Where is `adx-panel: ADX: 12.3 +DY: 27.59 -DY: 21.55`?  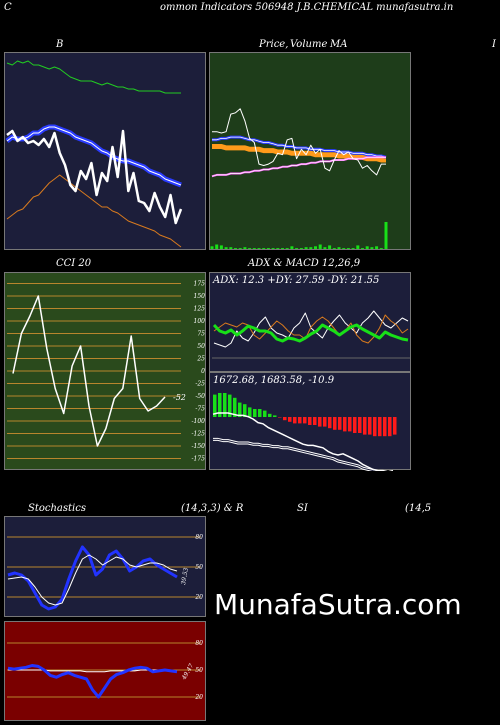
adx-panel: ADX: 12.3 +DY: 27.59 -DY: 21.55 is located at coordinates (310, 322).